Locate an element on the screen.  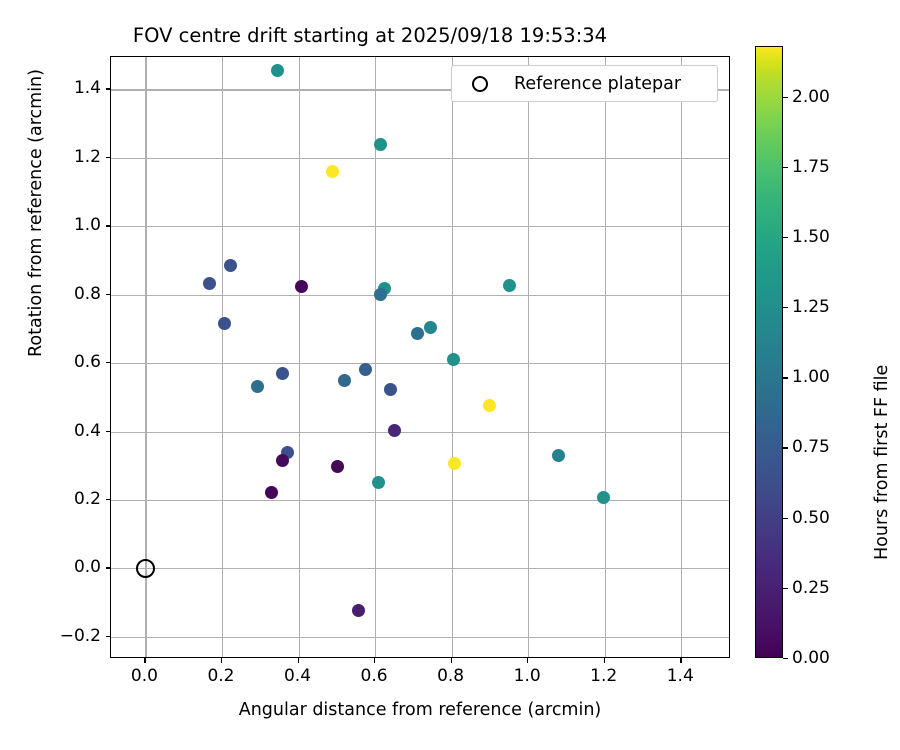
y-axis-tick-label: 0.6 is located at coordinates (87, 362).